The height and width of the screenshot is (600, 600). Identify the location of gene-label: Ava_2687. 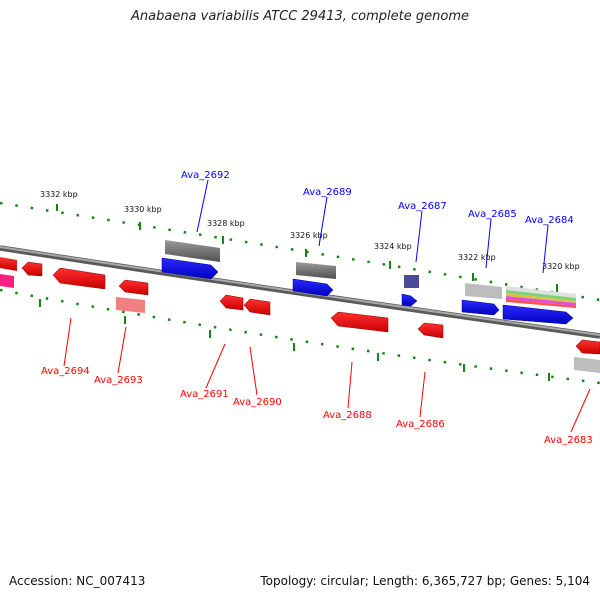
(422, 206).